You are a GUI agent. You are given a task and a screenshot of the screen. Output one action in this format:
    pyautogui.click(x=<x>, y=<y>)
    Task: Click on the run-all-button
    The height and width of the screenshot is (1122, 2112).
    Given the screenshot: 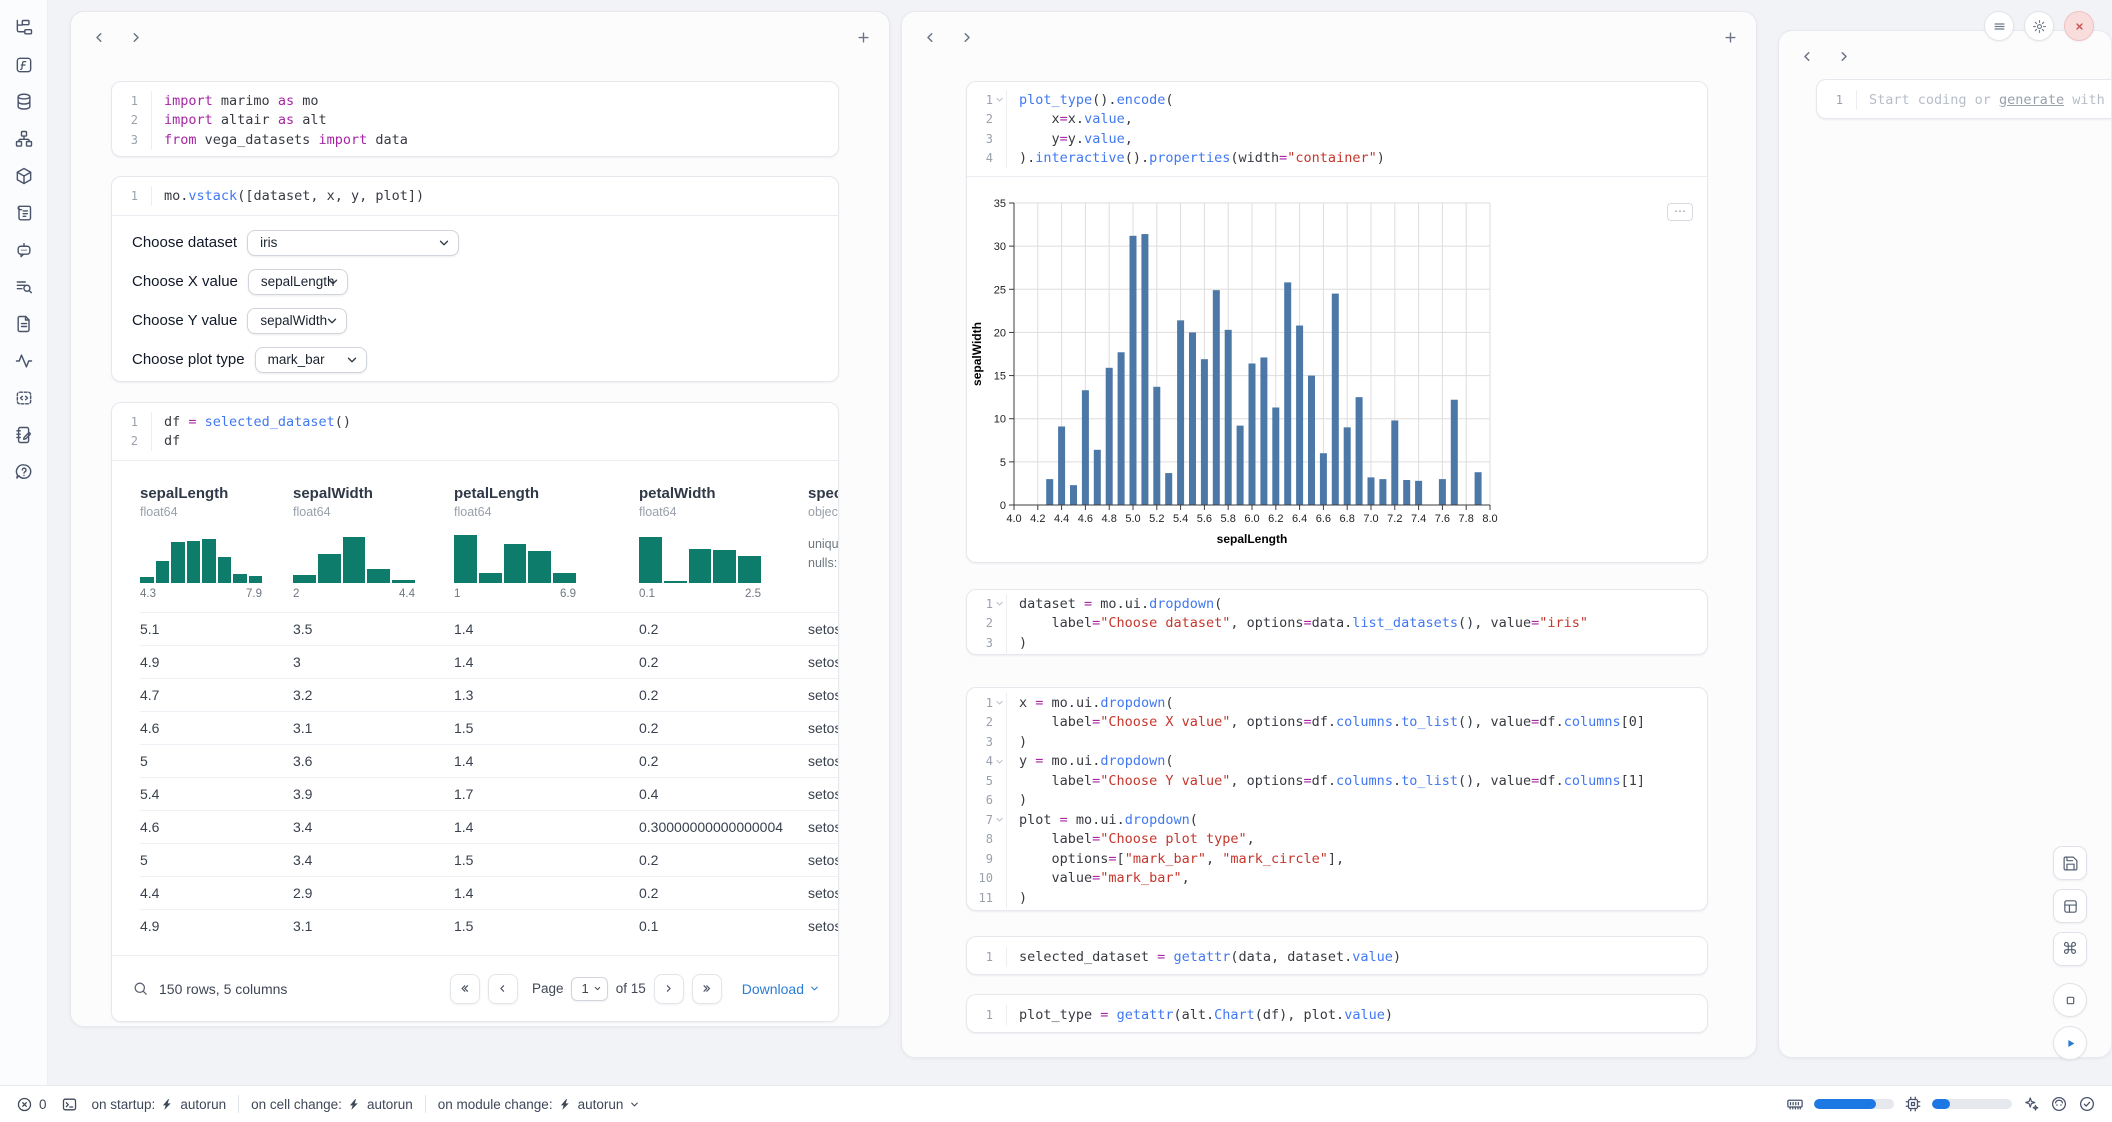 What is the action you would take?
    pyautogui.click(x=2070, y=1043)
    